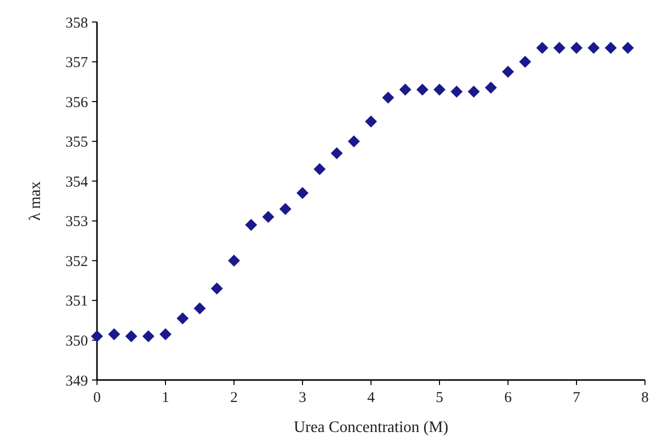 This screenshot has width=665, height=443. What do you see at coordinates (77, 182) in the screenshot?
I see `y-tick-label: 354` at bounding box center [77, 182].